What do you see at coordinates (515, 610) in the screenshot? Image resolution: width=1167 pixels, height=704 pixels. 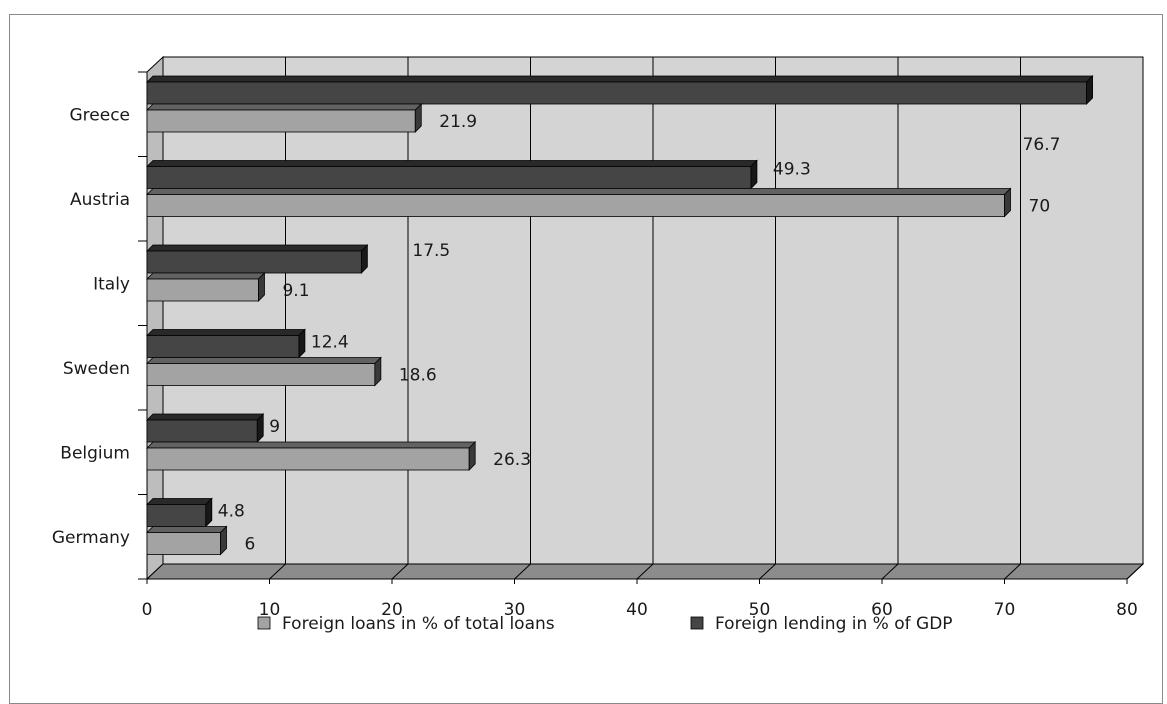 I see `x-tick-label: 30` at bounding box center [515, 610].